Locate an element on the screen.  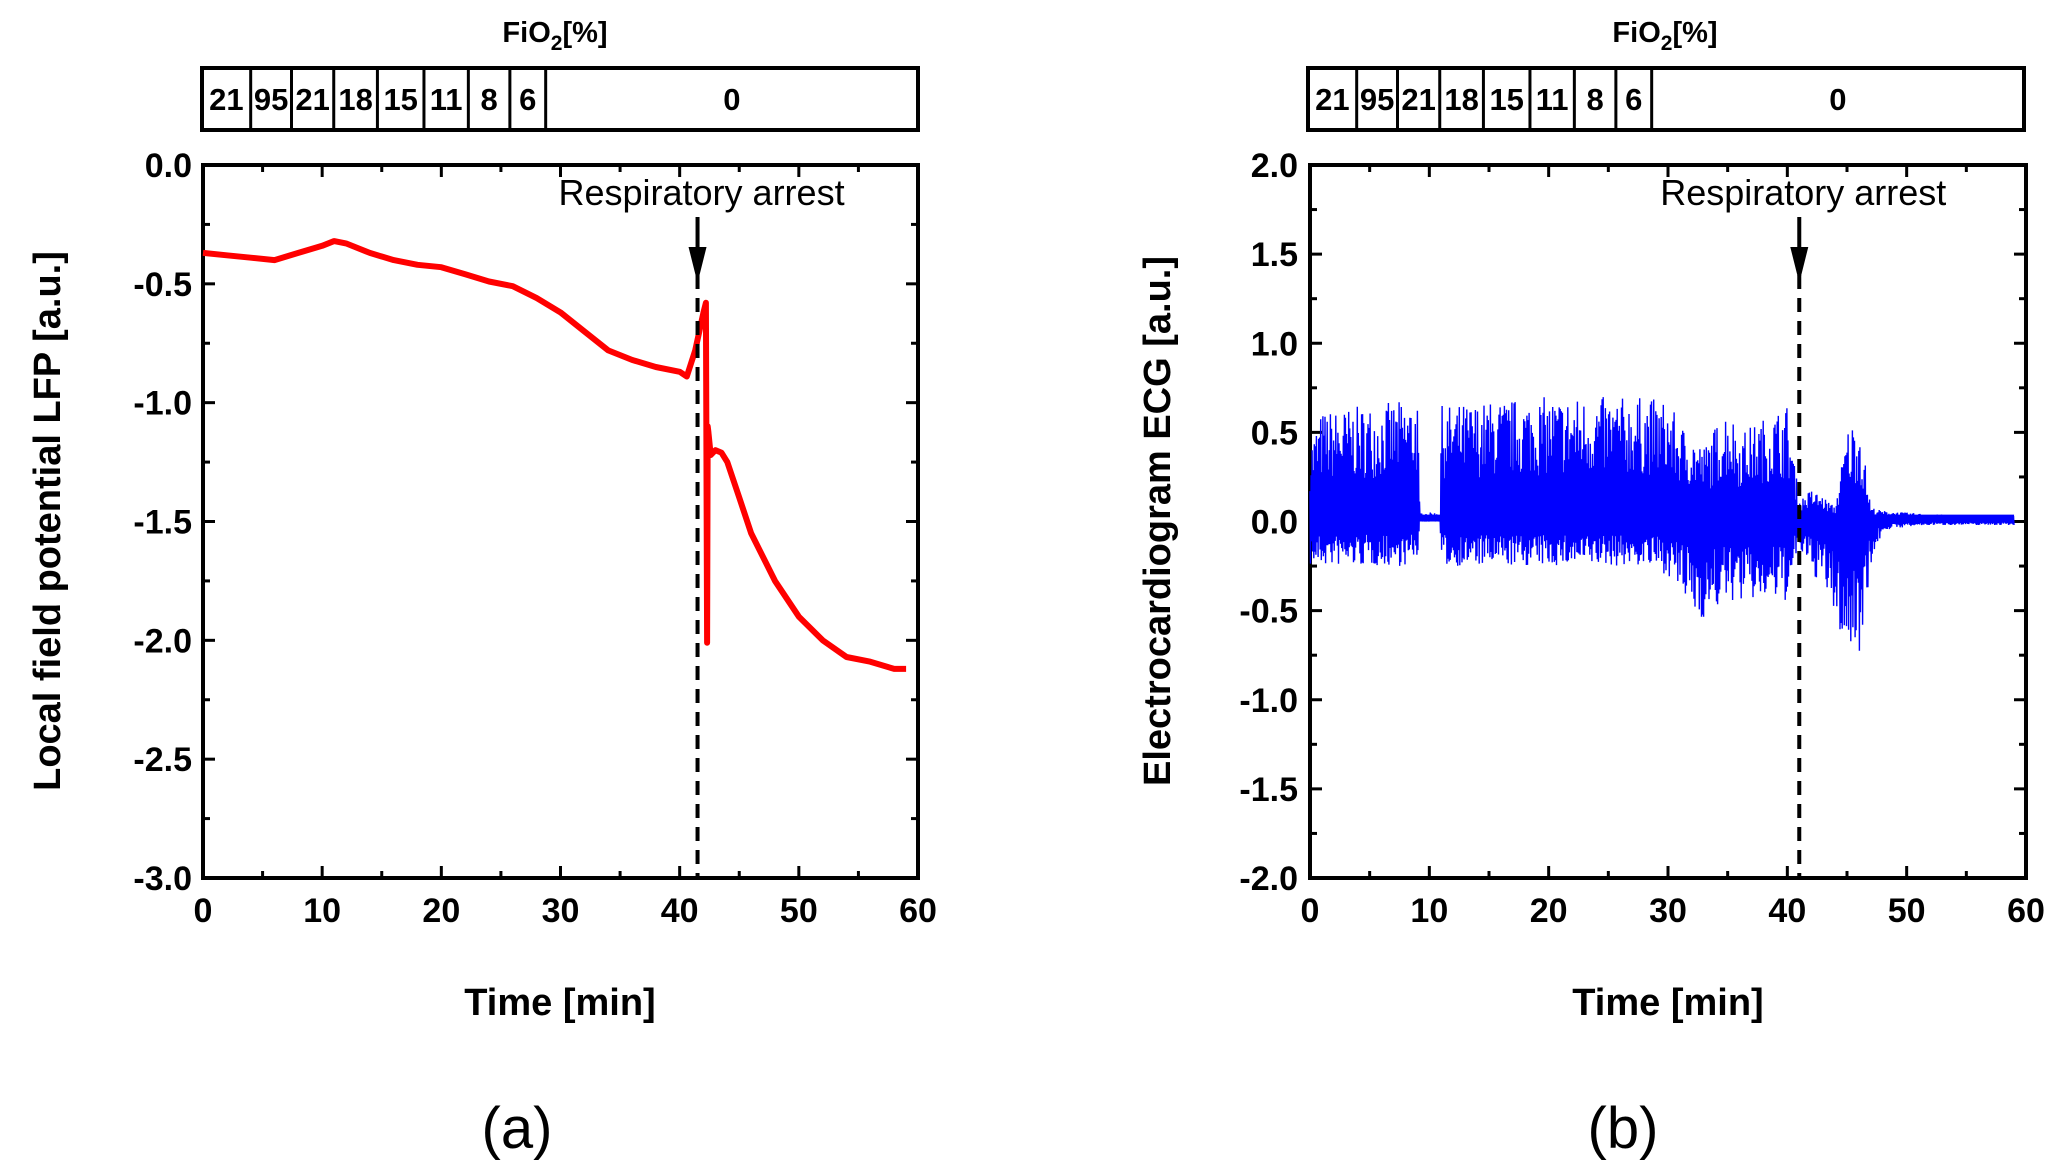
ecg-series is located at coordinates (1662, 524).